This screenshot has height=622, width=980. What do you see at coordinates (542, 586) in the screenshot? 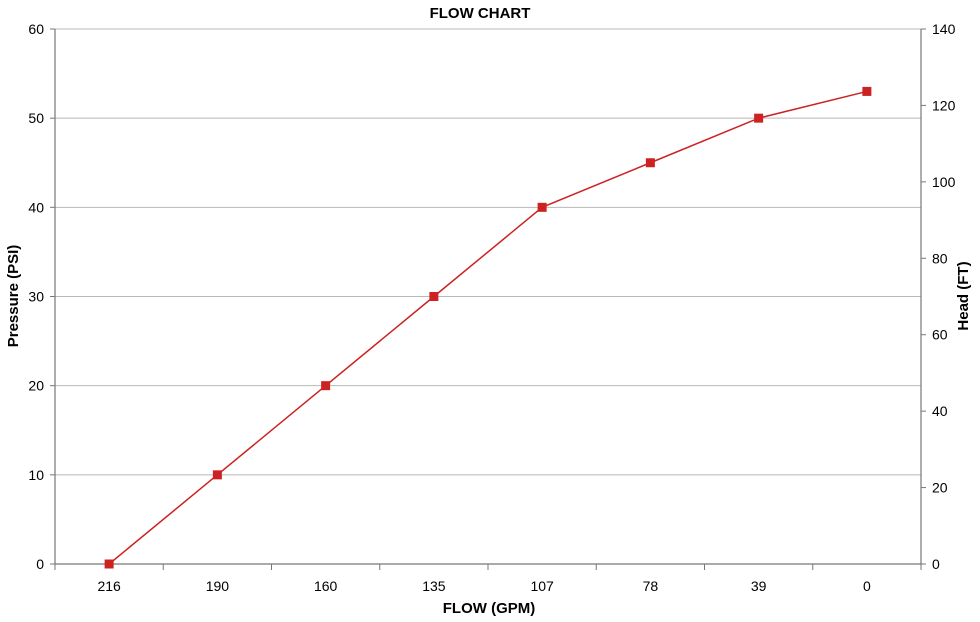
I see `x-tick-label: 107` at bounding box center [542, 586].